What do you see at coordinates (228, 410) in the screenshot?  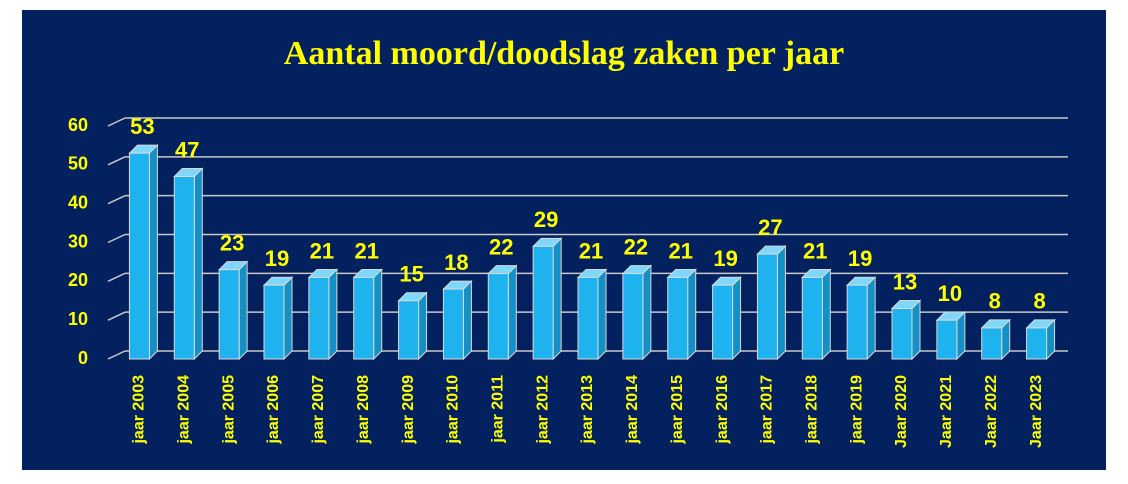 I see `x-tick-label: jaar 2005` at bounding box center [228, 410].